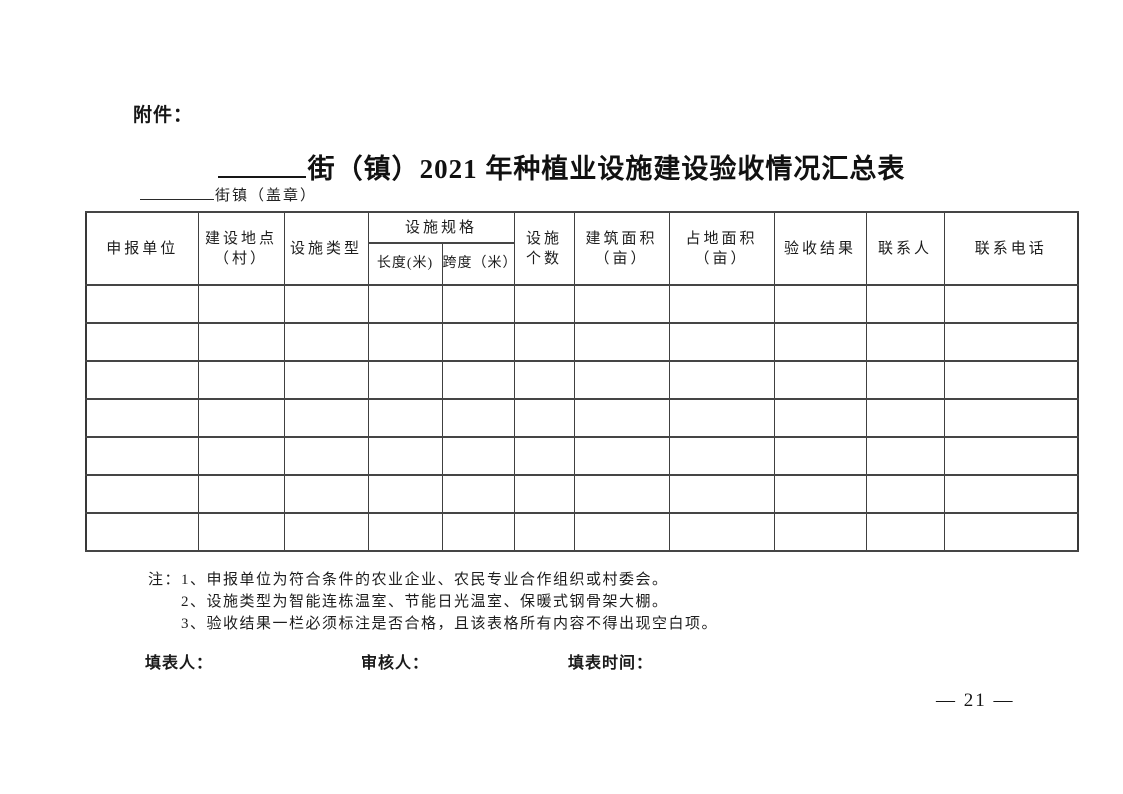 The image size is (1123, 794). What do you see at coordinates (544, 248) in the screenshot?
I see `col-header-facility-count: 设施 个数` at bounding box center [544, 248].